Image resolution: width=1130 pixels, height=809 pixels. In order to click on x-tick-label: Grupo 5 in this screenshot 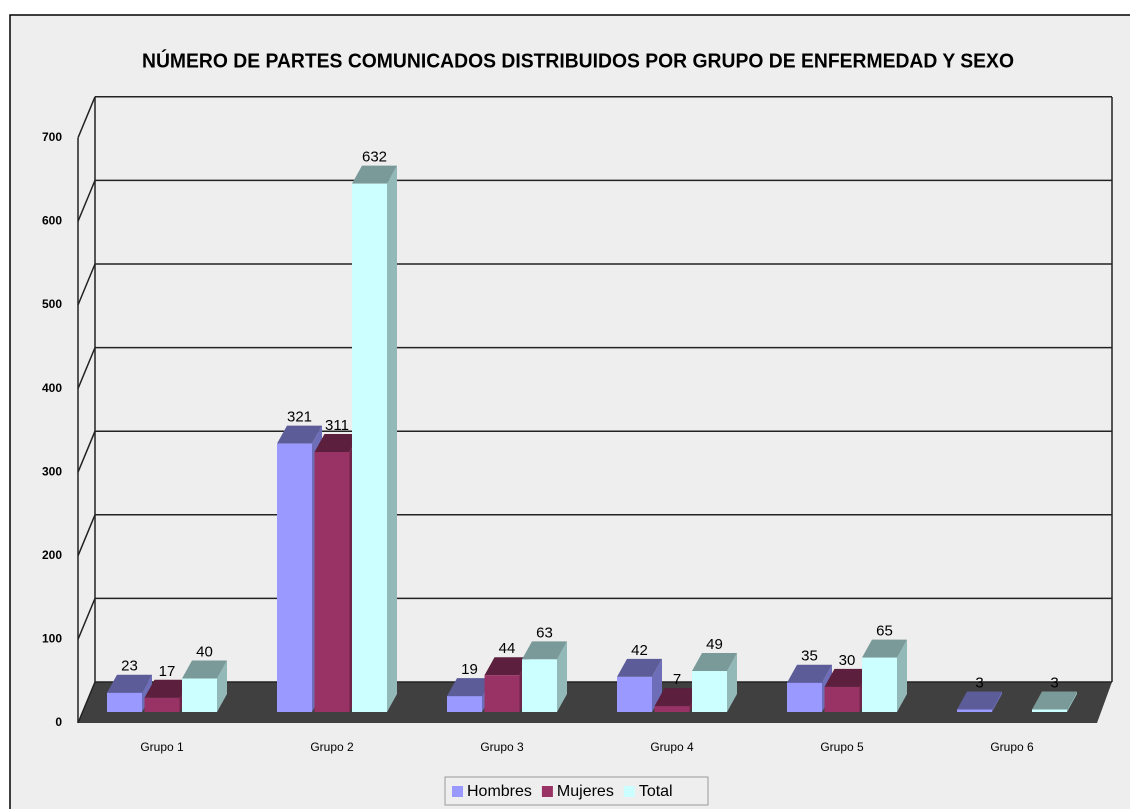, I will do `click(842, 747)`.